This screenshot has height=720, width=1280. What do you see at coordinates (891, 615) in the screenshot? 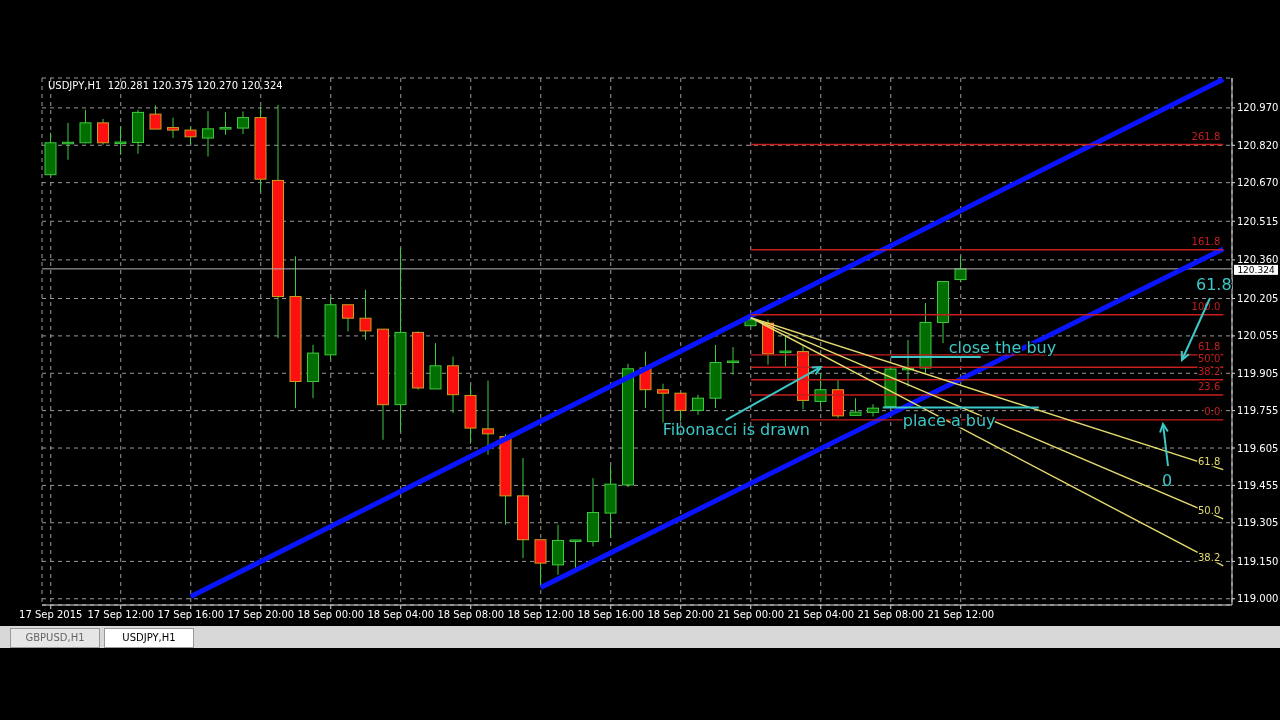
I see `x-tick-label: 21 Sep 08:00` at bounding box center [891, 615].